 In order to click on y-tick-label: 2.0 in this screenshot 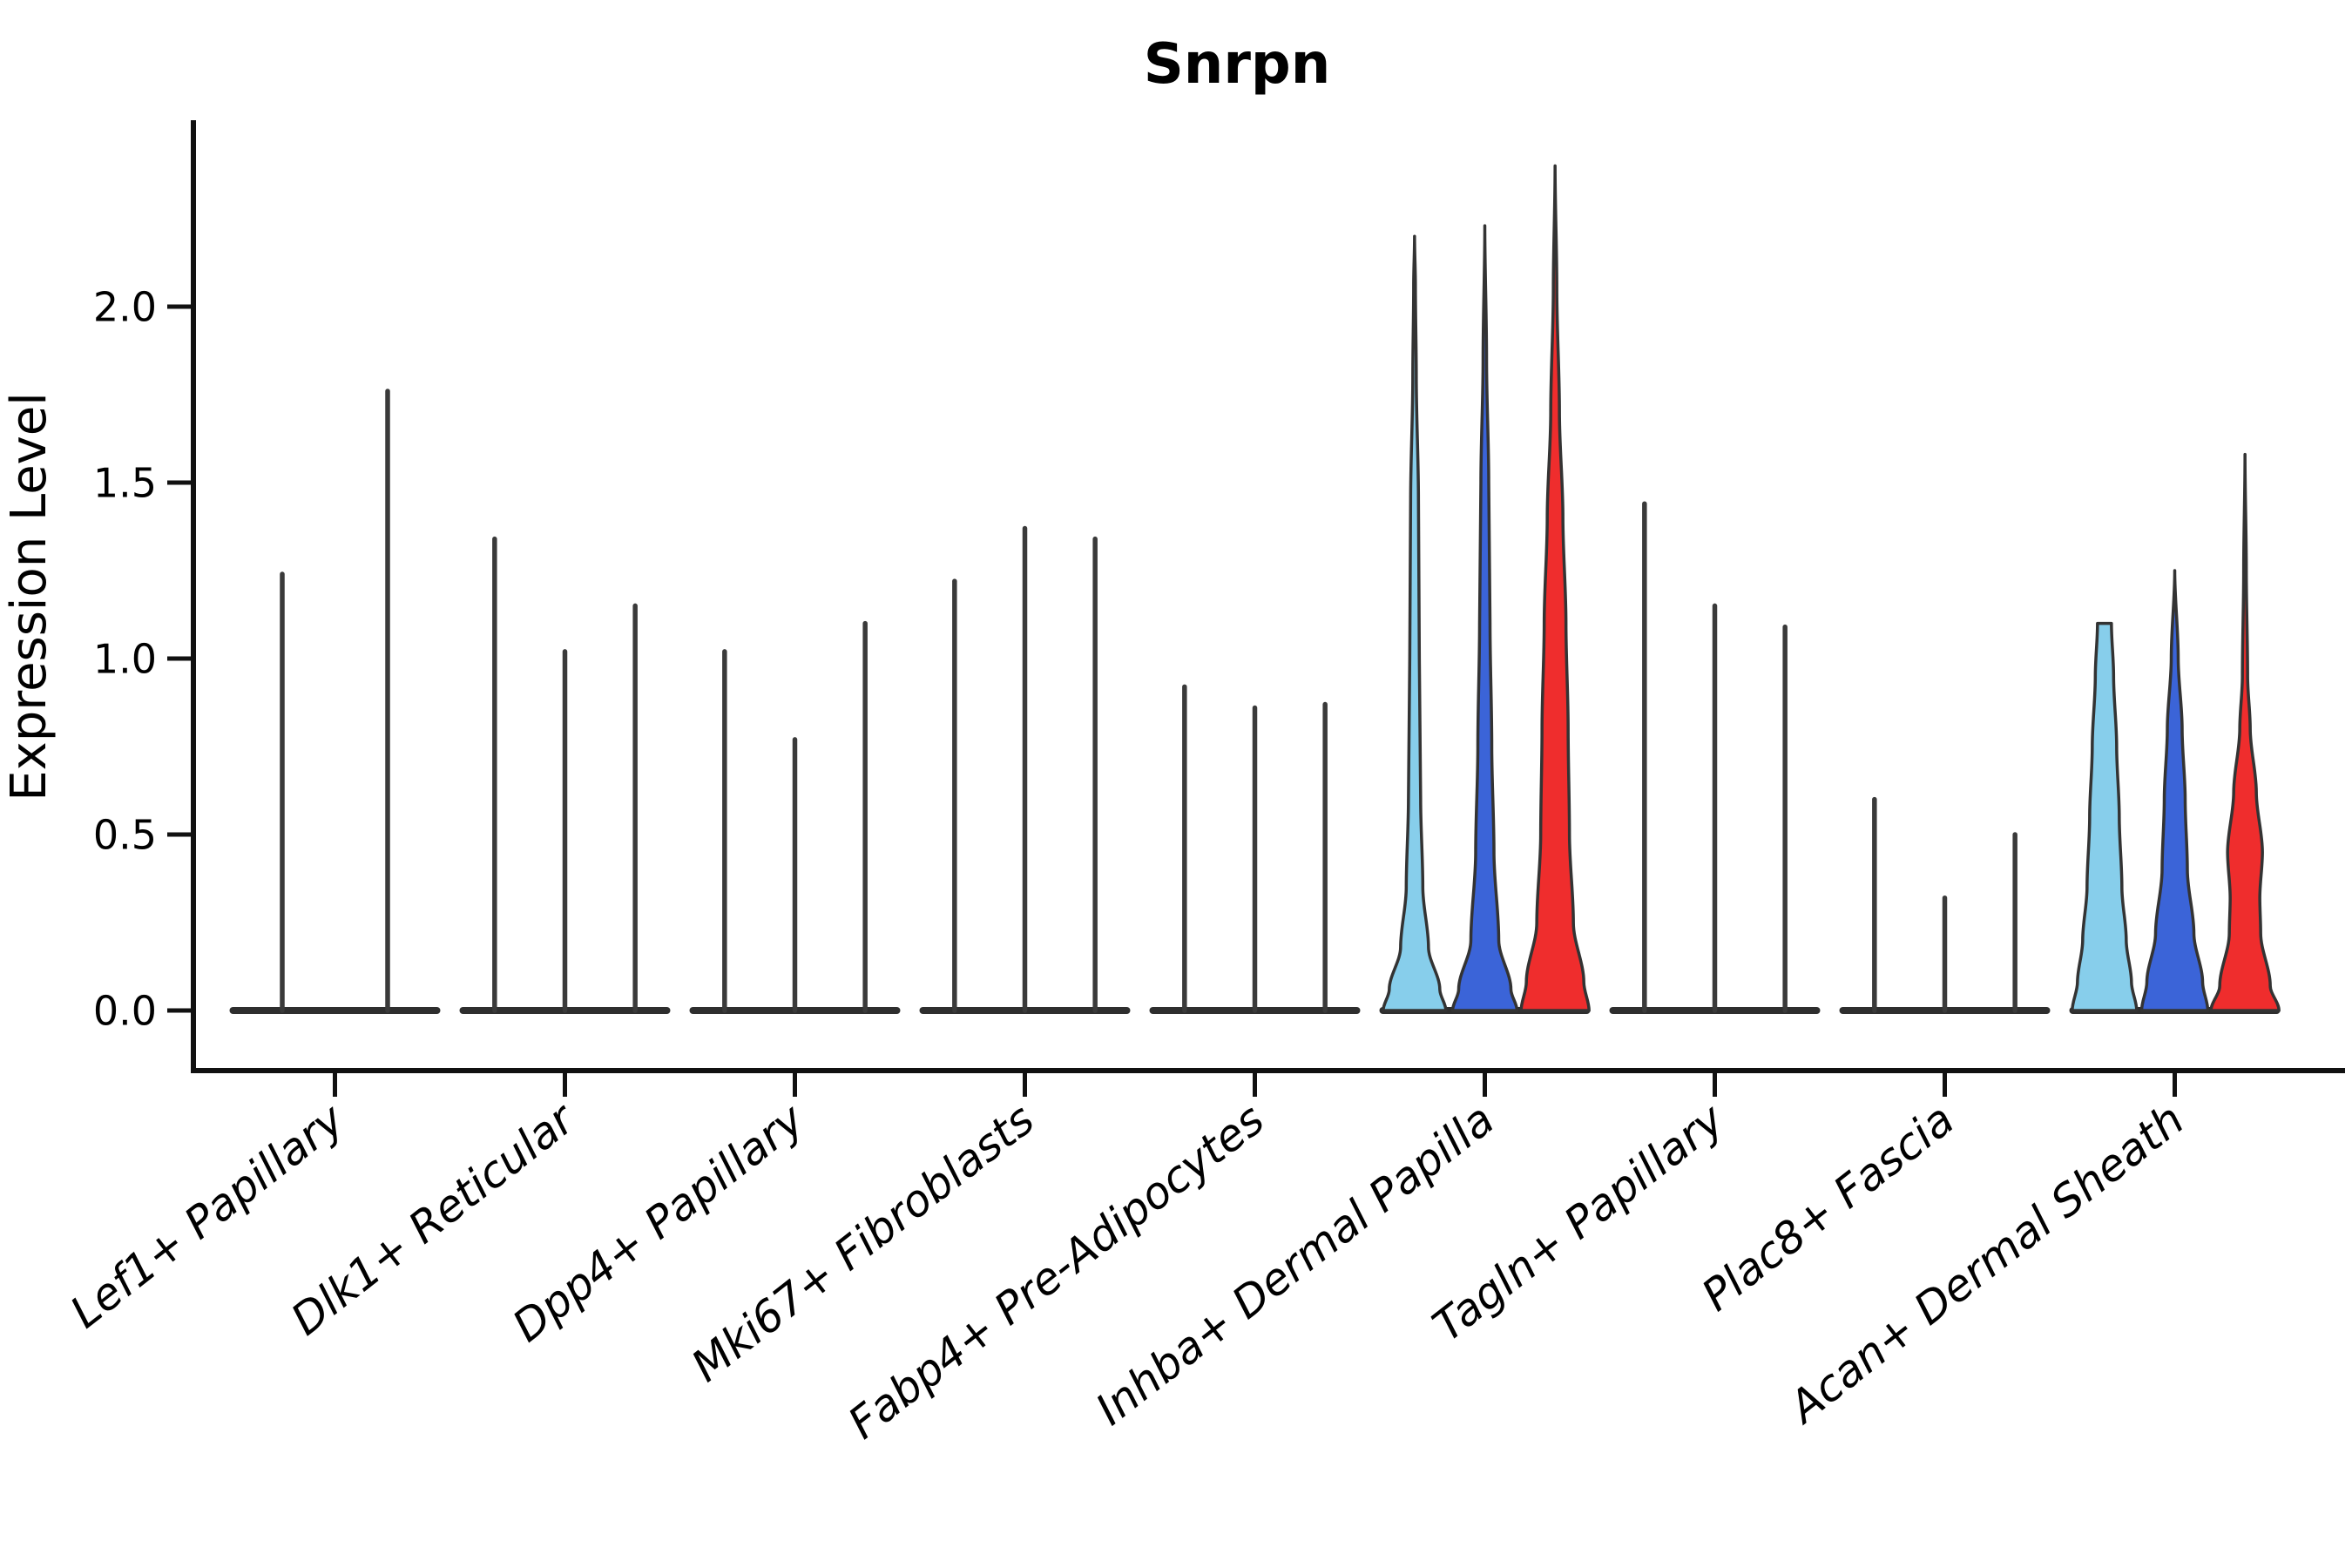, I will do `click(125, 307)`.